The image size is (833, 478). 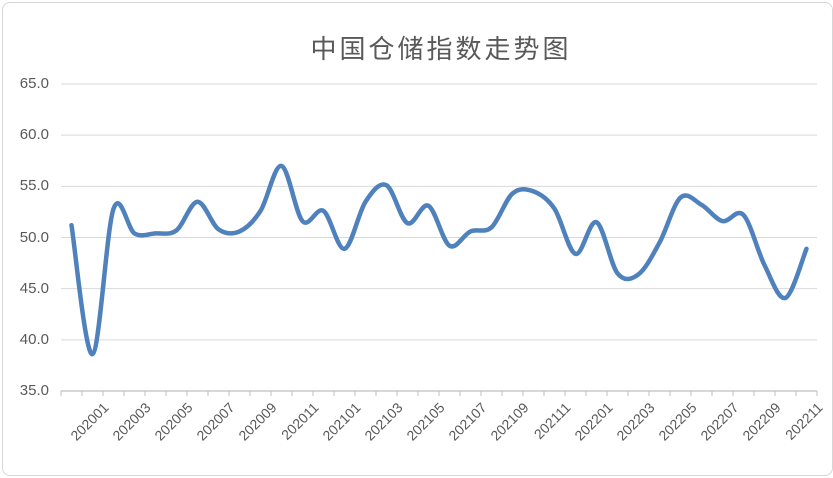 I want to click on y-axis-tick-label: 40.0, so click(x=34, y=339).